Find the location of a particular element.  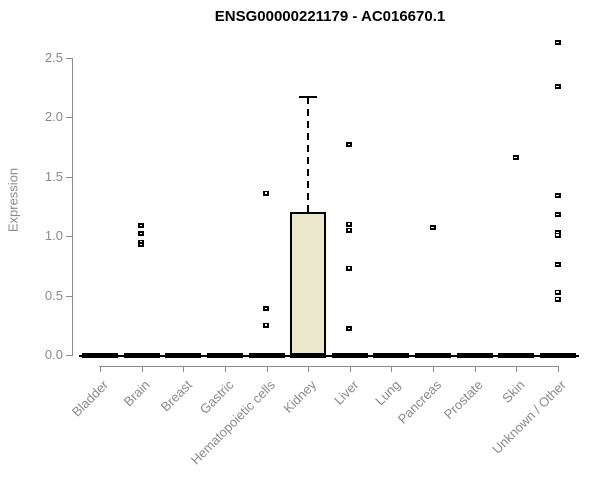

x-tick-label: Liver is located at coordinates (346, 392).